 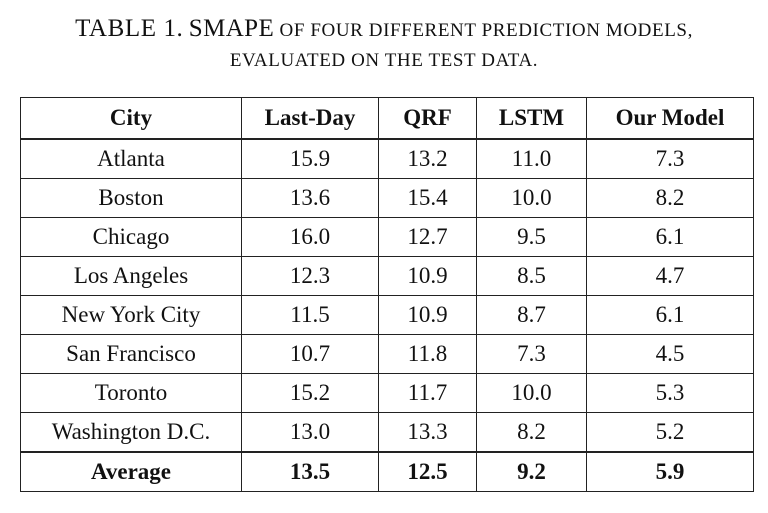 I want to click on table-row: Atlanta 15.9 13.2 11.0 7.3, so click(x=387, y=158).